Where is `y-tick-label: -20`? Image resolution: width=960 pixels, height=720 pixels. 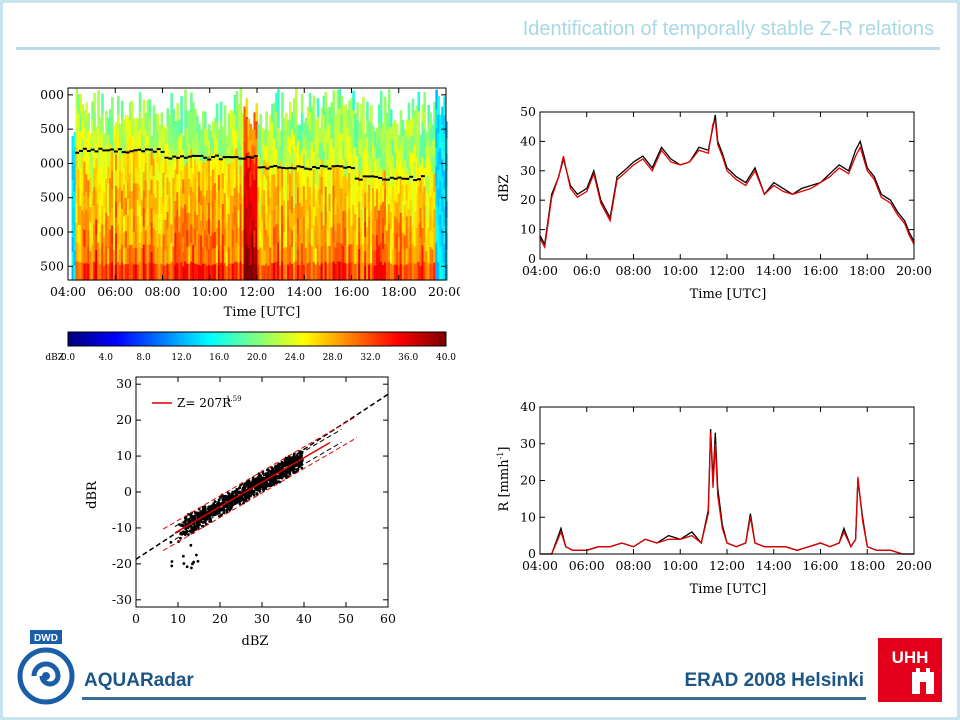 y-tick-label: -20 is located at coordinates (122, 563).